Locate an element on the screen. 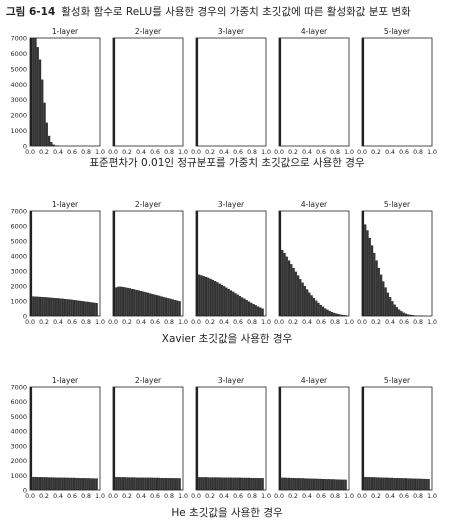  y-tick-label: 2000 is located at coordinates (18, 116).